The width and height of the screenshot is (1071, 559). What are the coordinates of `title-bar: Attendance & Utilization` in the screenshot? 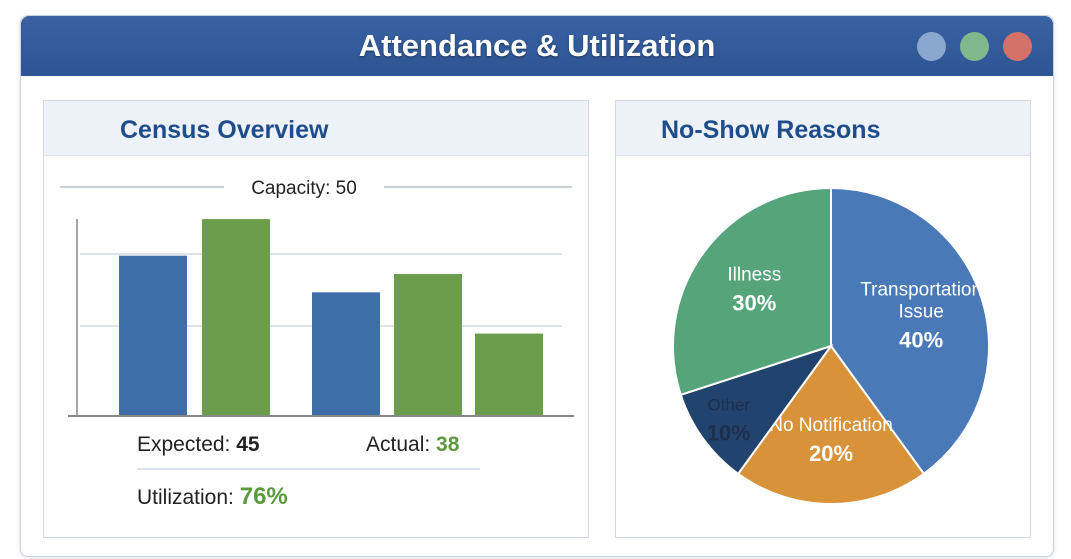 It's located at (537, 46).